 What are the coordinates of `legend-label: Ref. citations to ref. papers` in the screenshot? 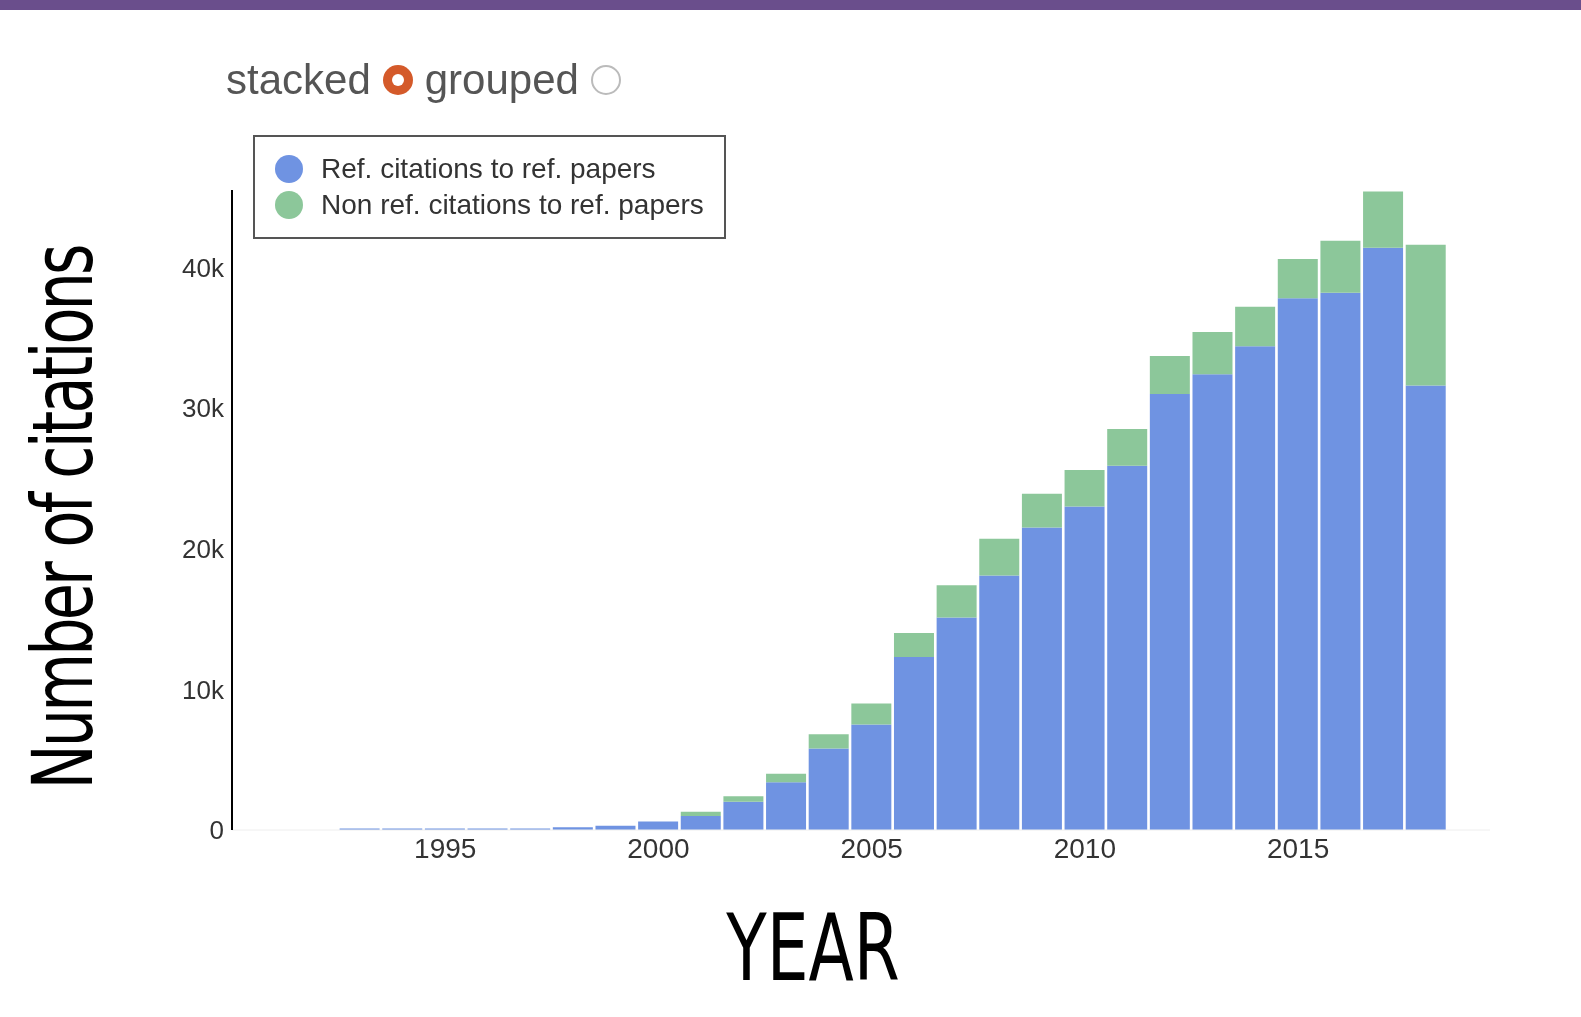 It's located at (488, 169).